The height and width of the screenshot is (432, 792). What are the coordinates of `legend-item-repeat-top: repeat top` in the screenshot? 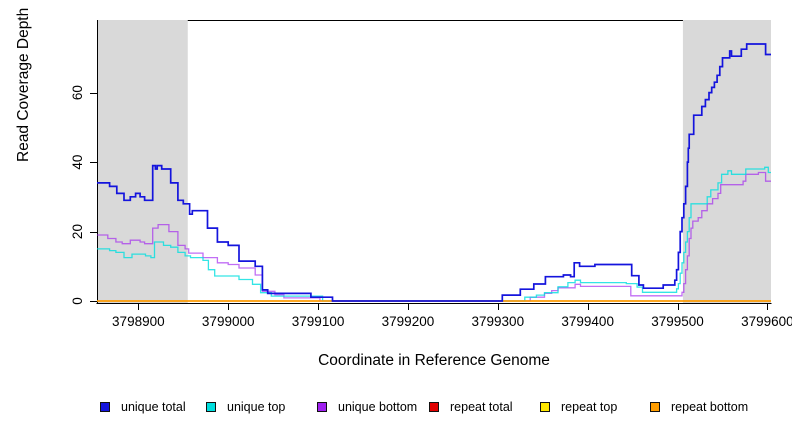 It's located at (578, 407).